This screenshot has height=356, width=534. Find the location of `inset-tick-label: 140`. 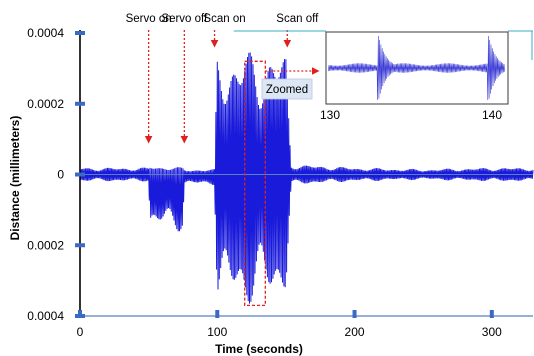

inset-tick-label: 140 is located at coordinates (492, 115).